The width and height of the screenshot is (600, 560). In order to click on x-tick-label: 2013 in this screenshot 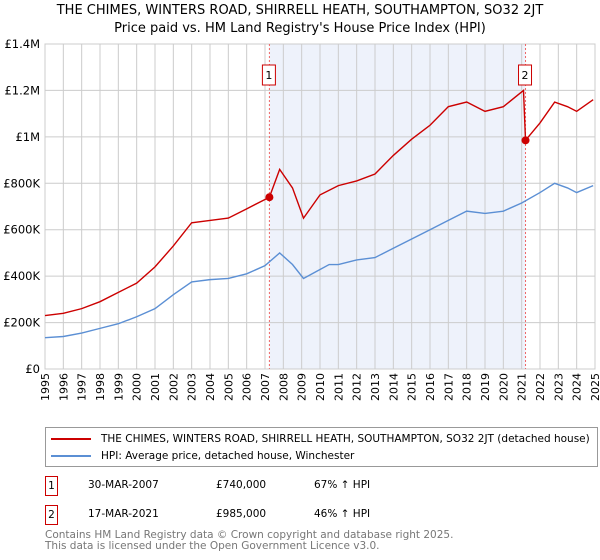, I will do `click(375, 387)`.